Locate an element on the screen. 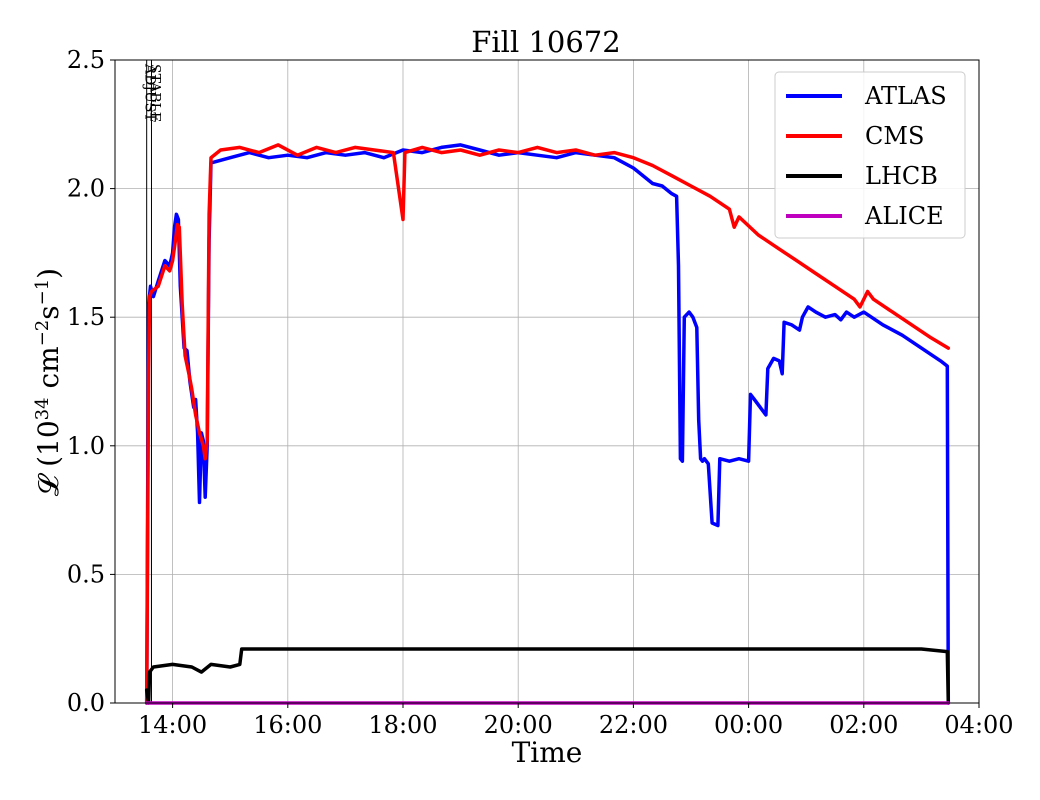  x-tick-label: 20:00 is located at coordinates (518, 725).